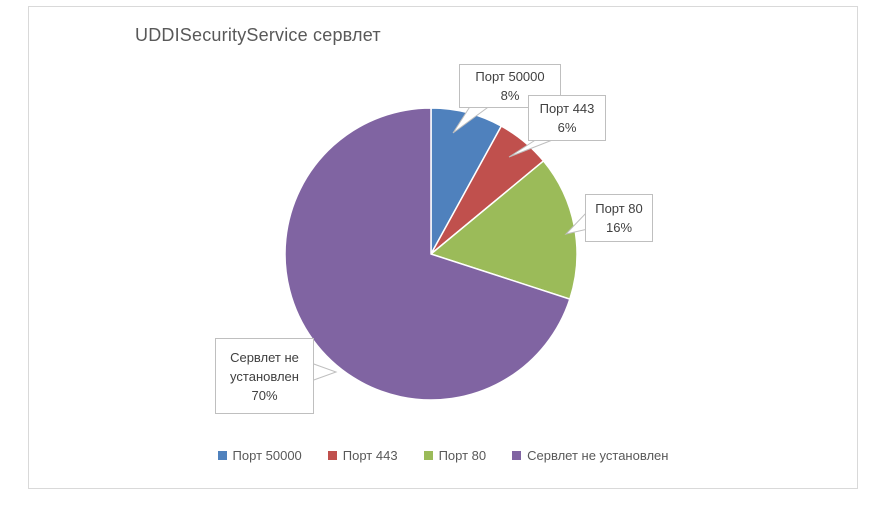 The width and height of the screenshot is (870, 505). What do you see at coordinates (619, 227) in the screenshot?
I see `data-label-percent: 16%` at bounding box center [619, 227].